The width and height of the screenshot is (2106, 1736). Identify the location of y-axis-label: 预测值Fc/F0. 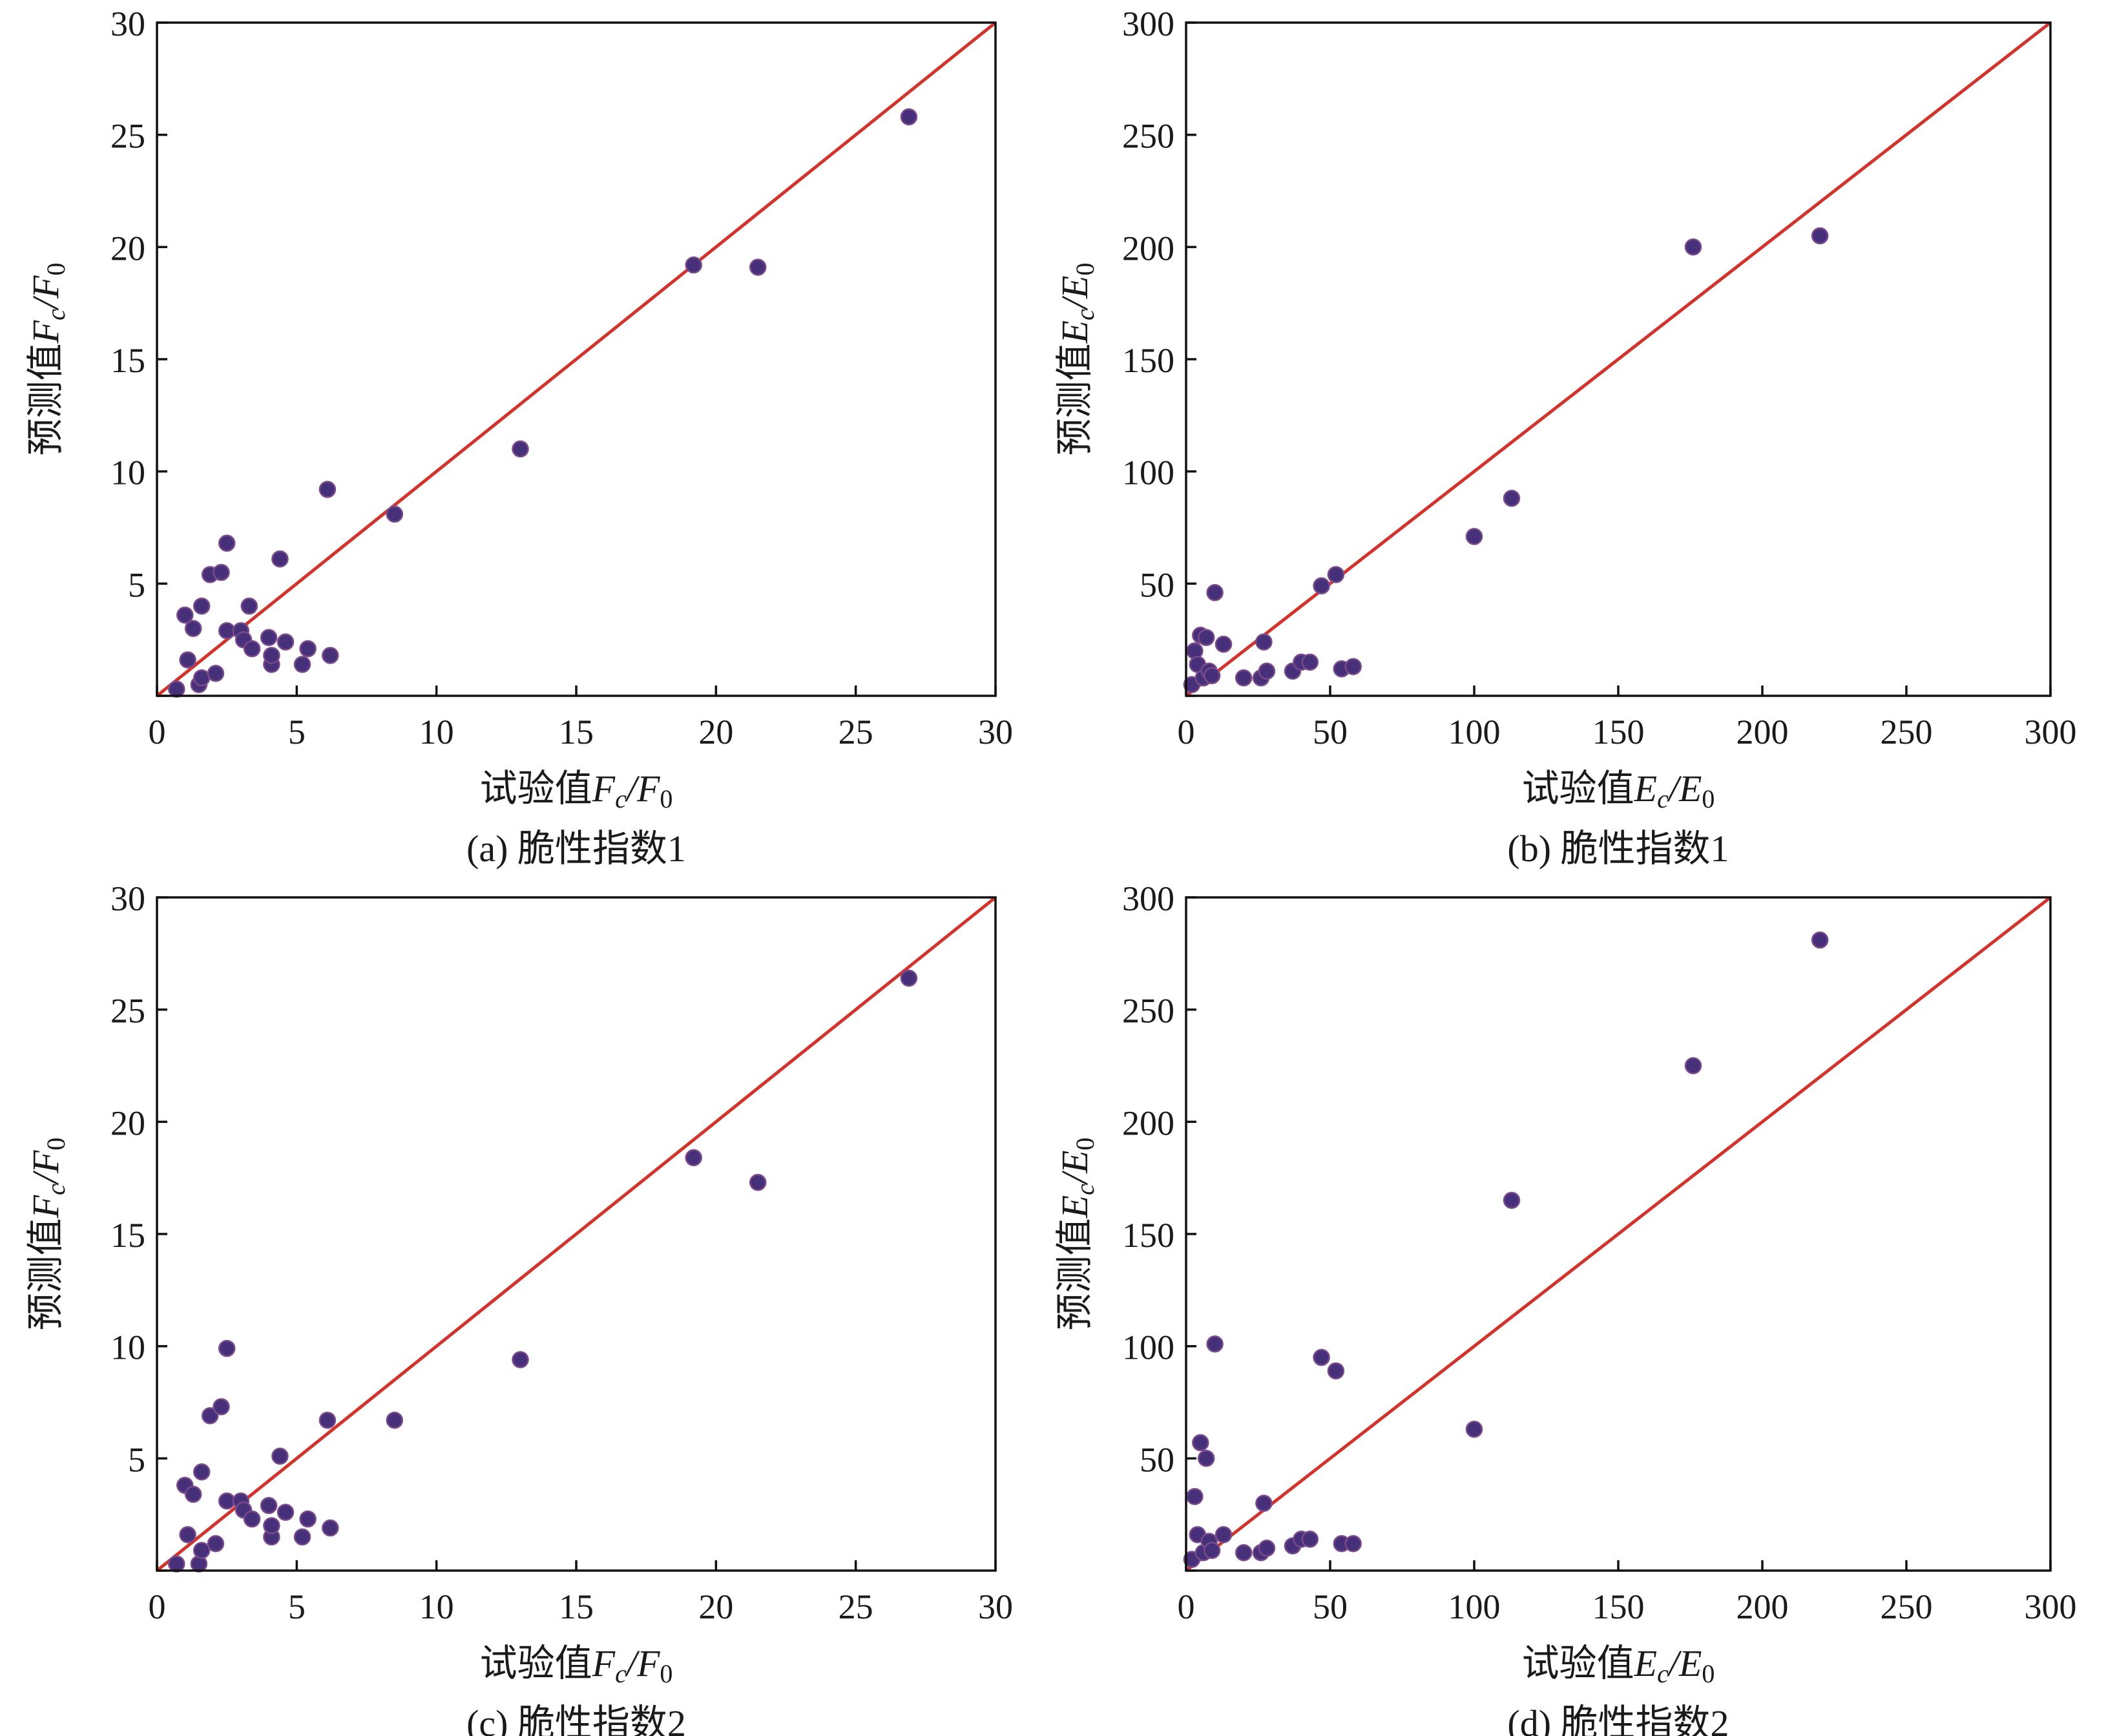
(48, 1234).